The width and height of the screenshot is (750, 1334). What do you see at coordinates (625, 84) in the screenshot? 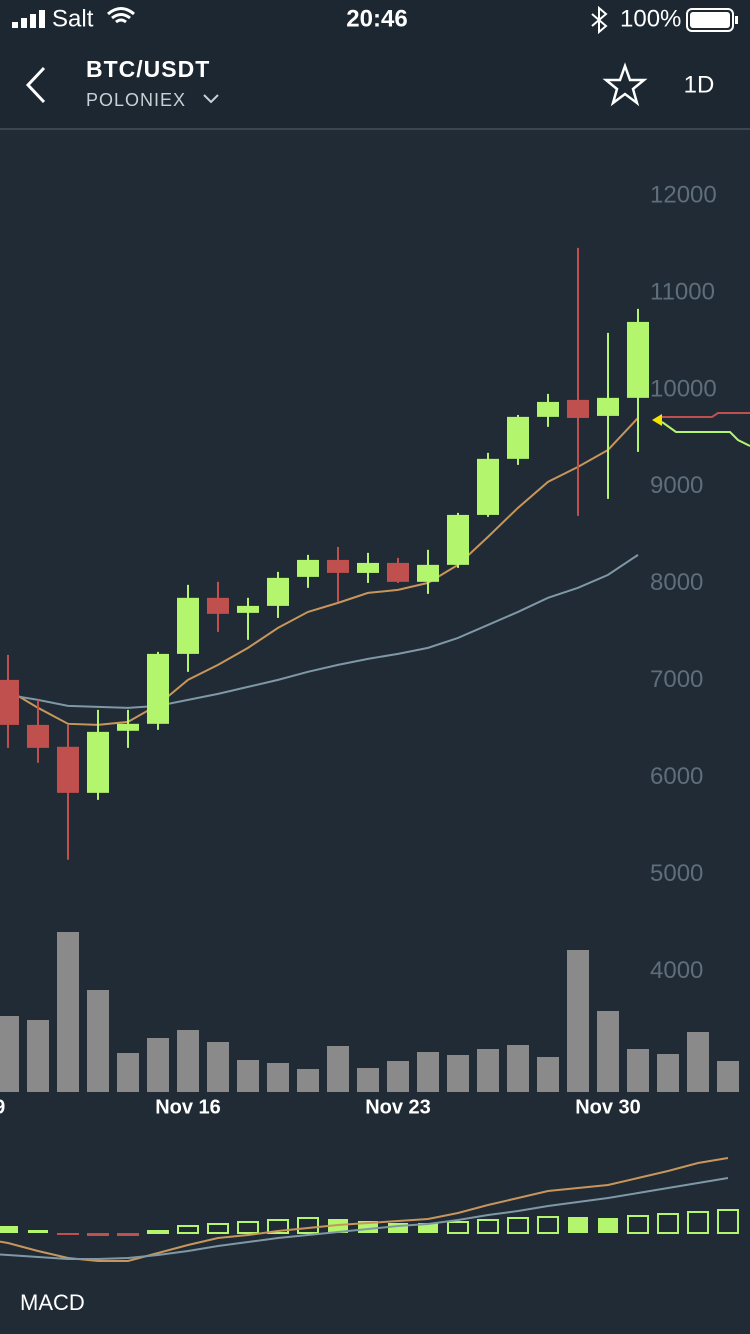
I see `favorite-star` at bounding box center [625, 84].